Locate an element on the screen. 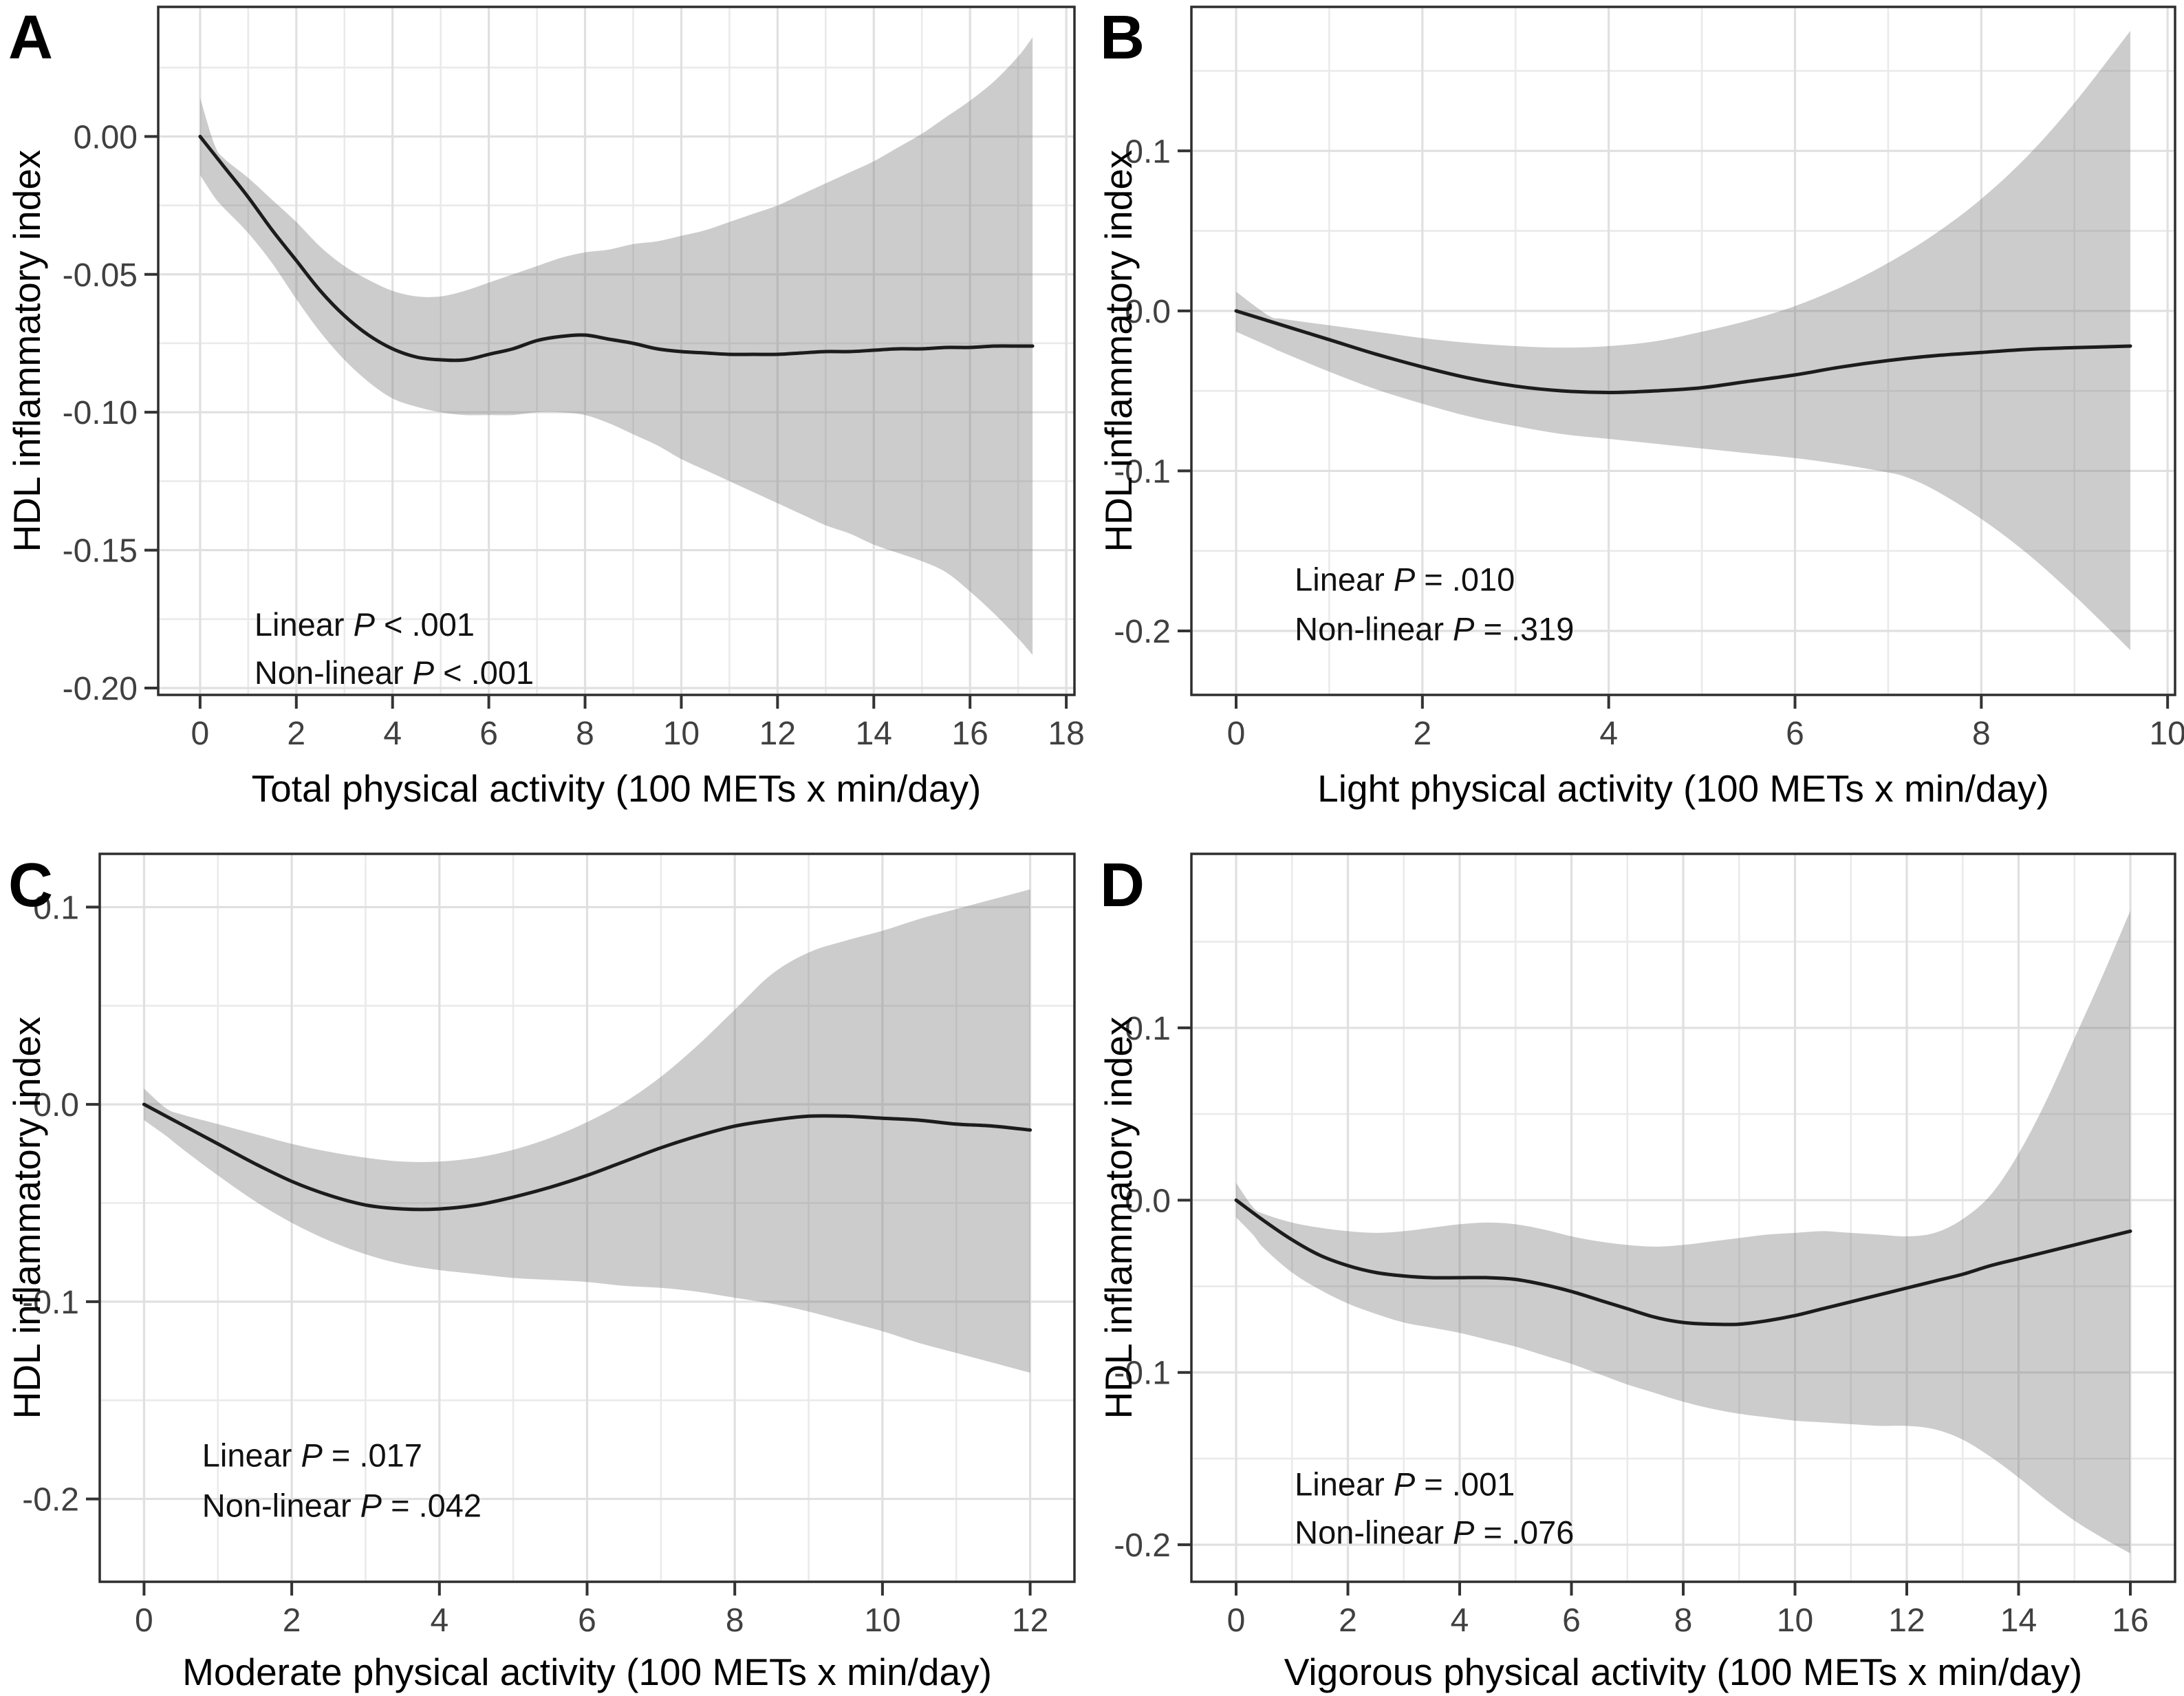  panel-letter: A is located at coordinates (30, 38).